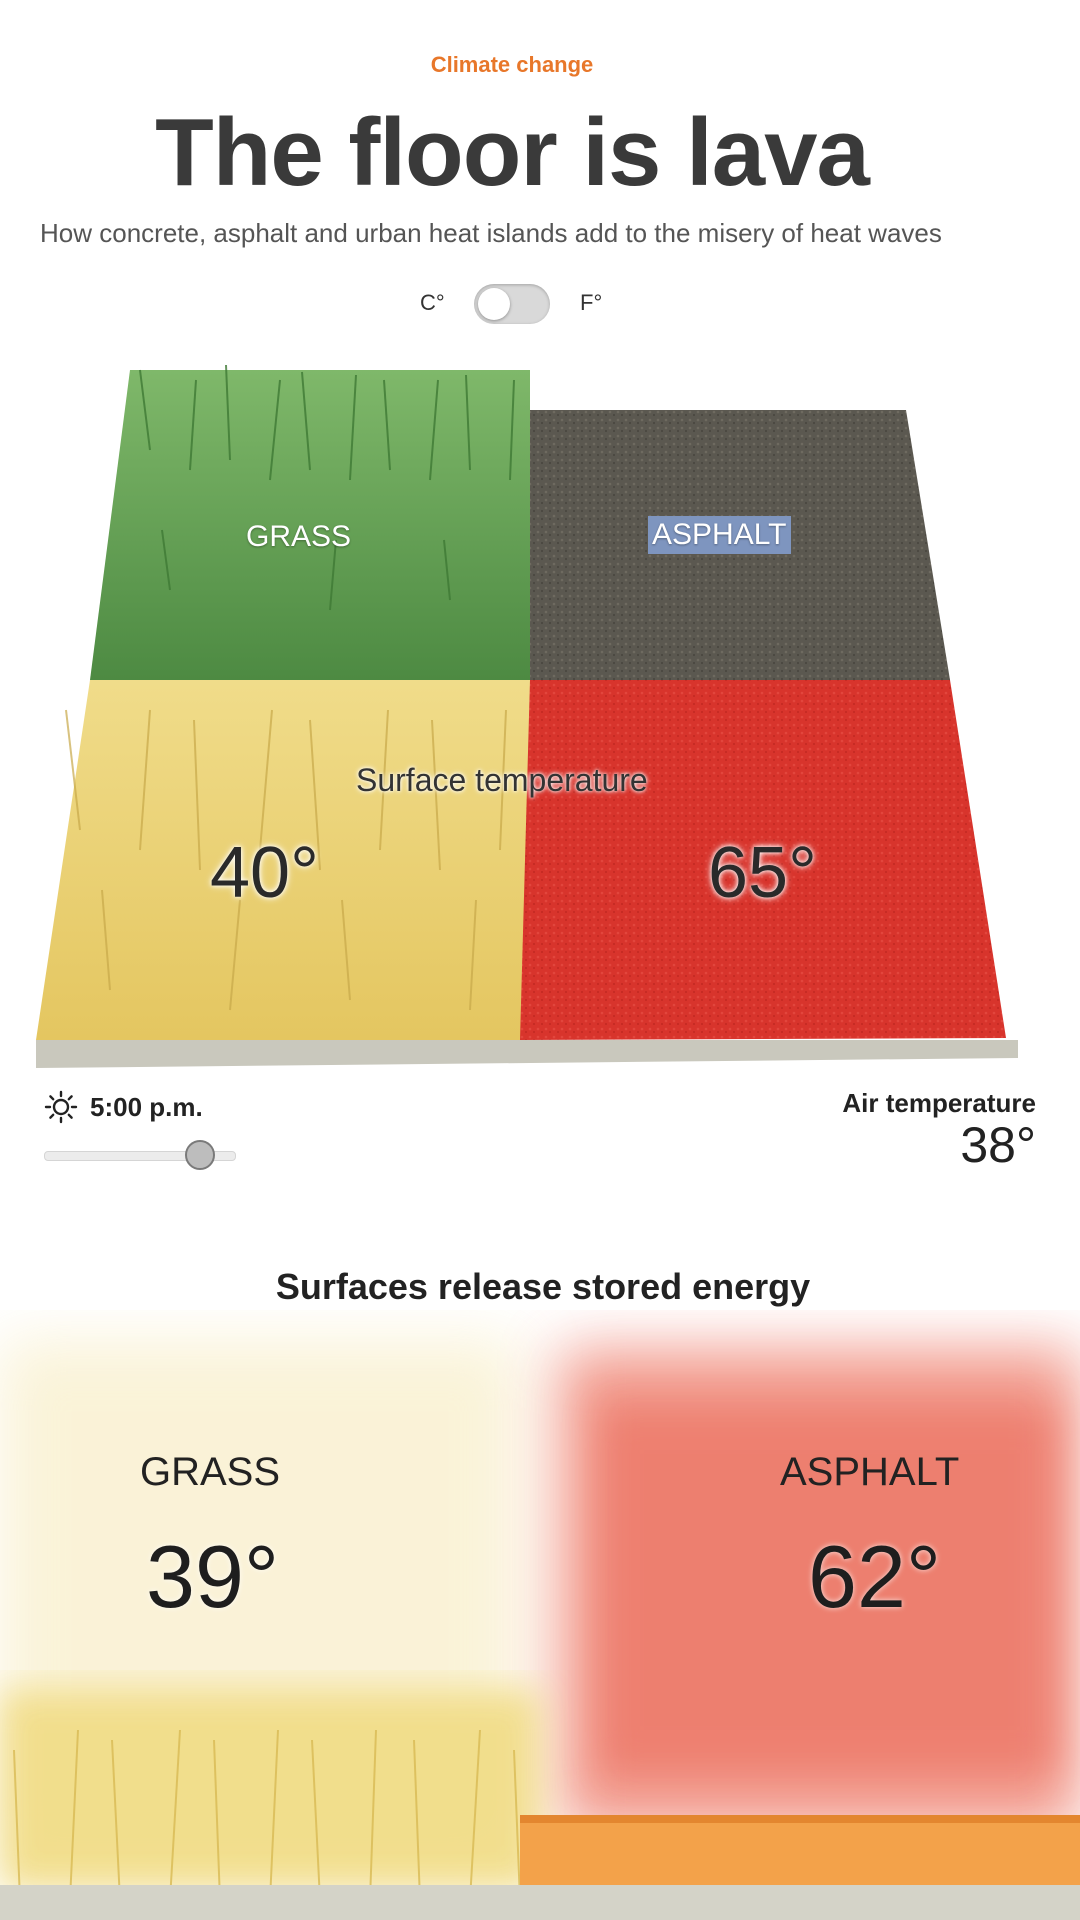 This screenshot has height=1920, width=1080. What do you see at coordinates (61, 1107) in the screenshot?
I see `sun-icon` at bounding box center [61, 1107].